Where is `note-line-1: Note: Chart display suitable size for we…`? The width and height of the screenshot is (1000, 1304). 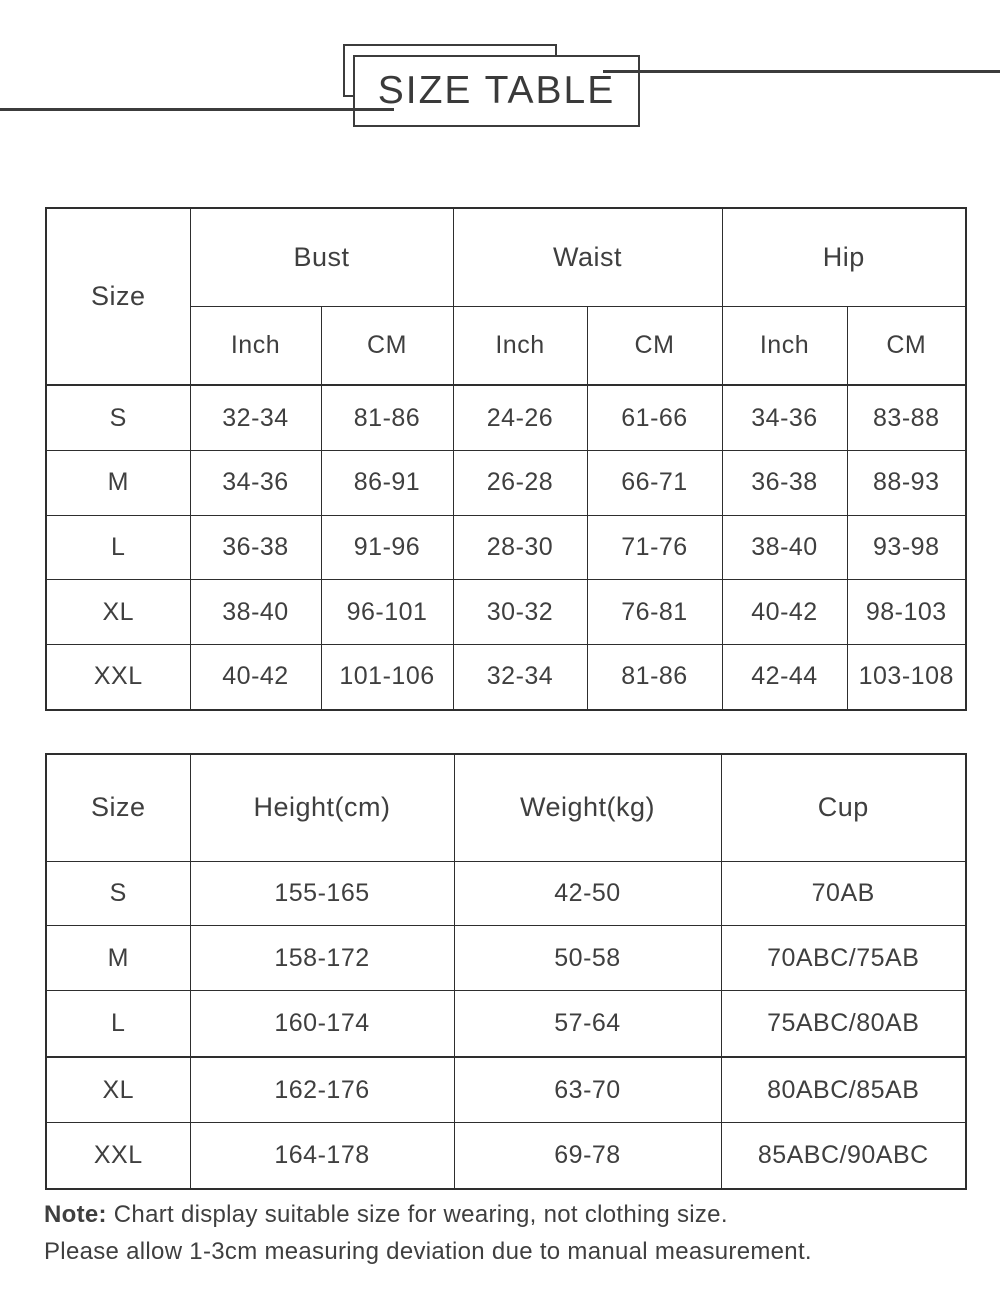
note-line-1: Note: Chart display suitable size for we… is located at coordinates (509, 1214).